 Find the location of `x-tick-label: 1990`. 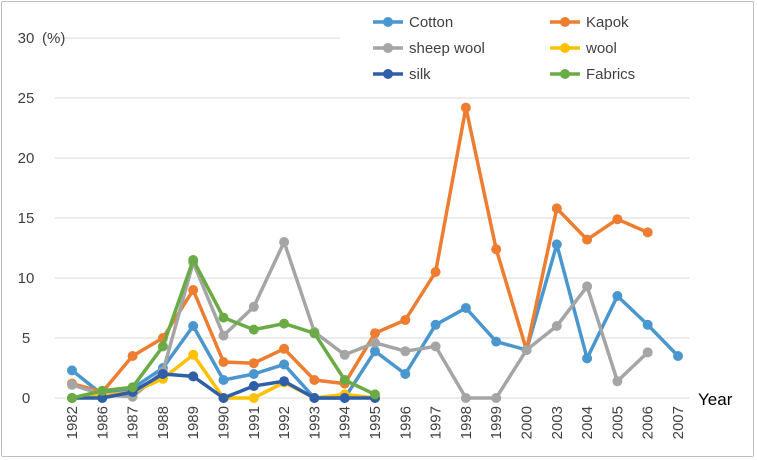

x-tick-label: 1990 is located at coordinates (224, 422).